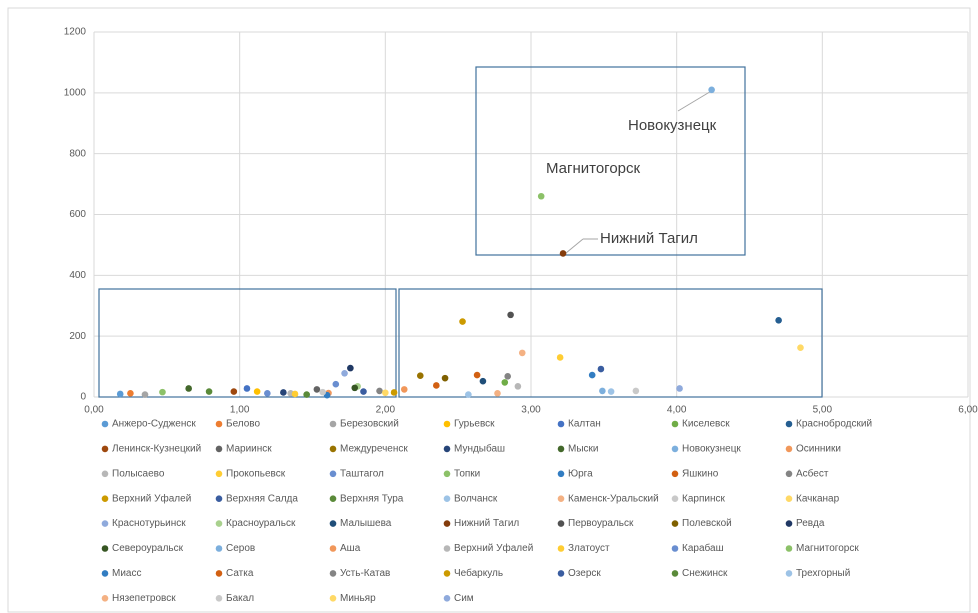 This screenshot has width=978, height=613. Describe the element at coordinates (706, 424) in the screenshot. I see `legend-label: Киселевск` at that location.